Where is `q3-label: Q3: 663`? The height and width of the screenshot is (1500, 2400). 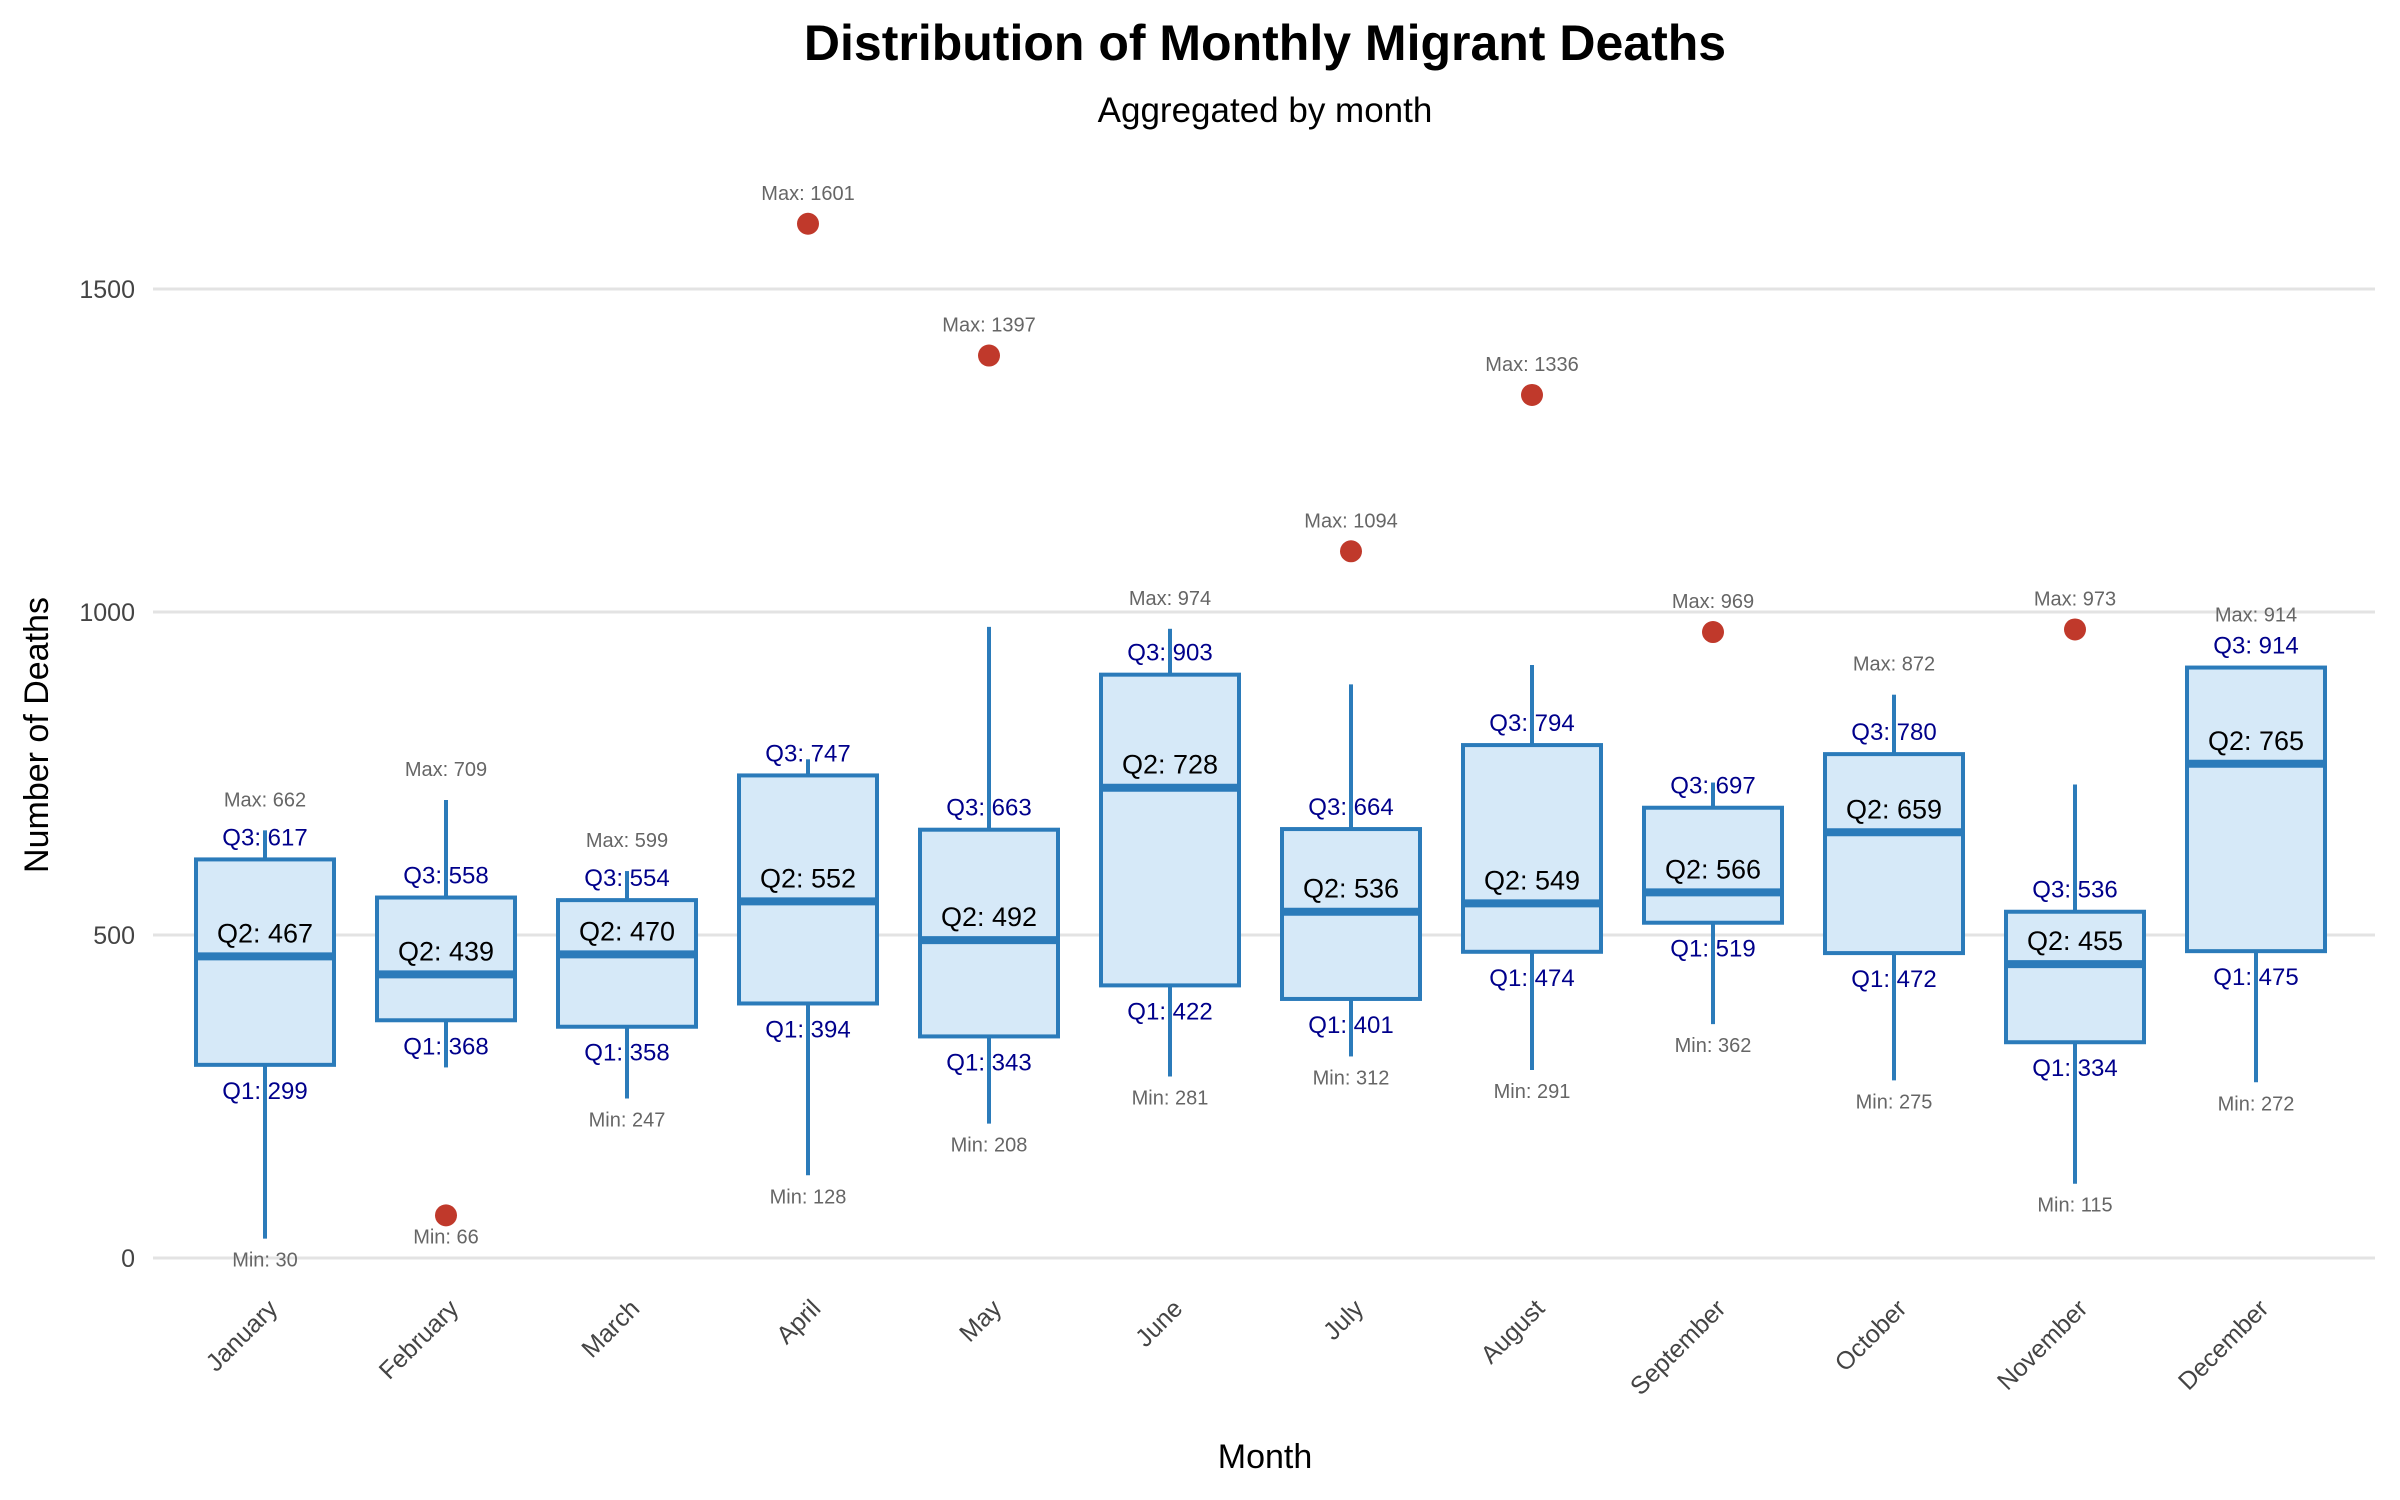 q3-label: Q3: 663 is located at coordinates (988, 808).